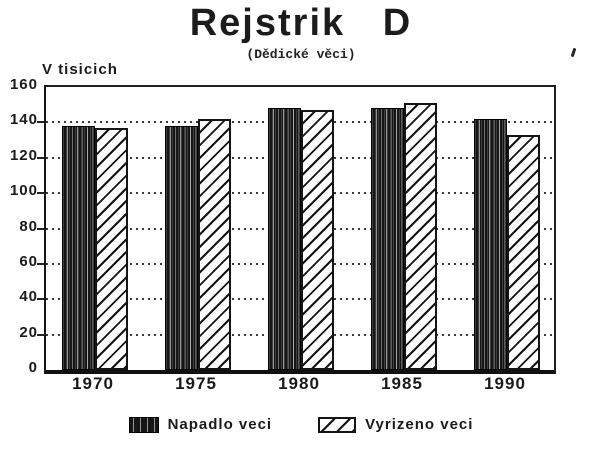 The height and width of the screenshot is (449, 602). Describe the element at coordinates (337, 424) in the screenshot. I see `legend-swatch-hatch-icon` at that location.